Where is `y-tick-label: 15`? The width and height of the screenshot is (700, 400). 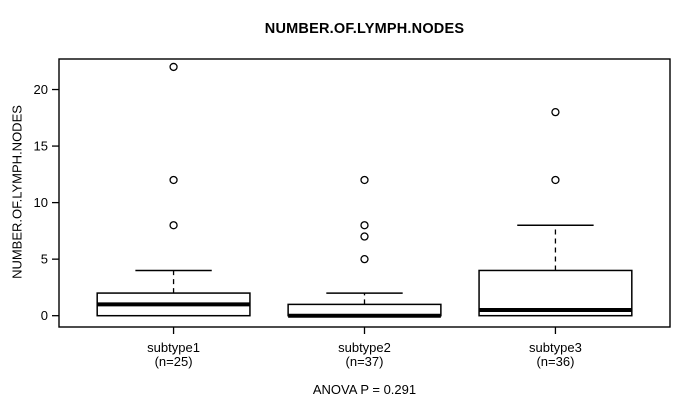
y-tick-label: 15 is located at coordinates (41, 146).